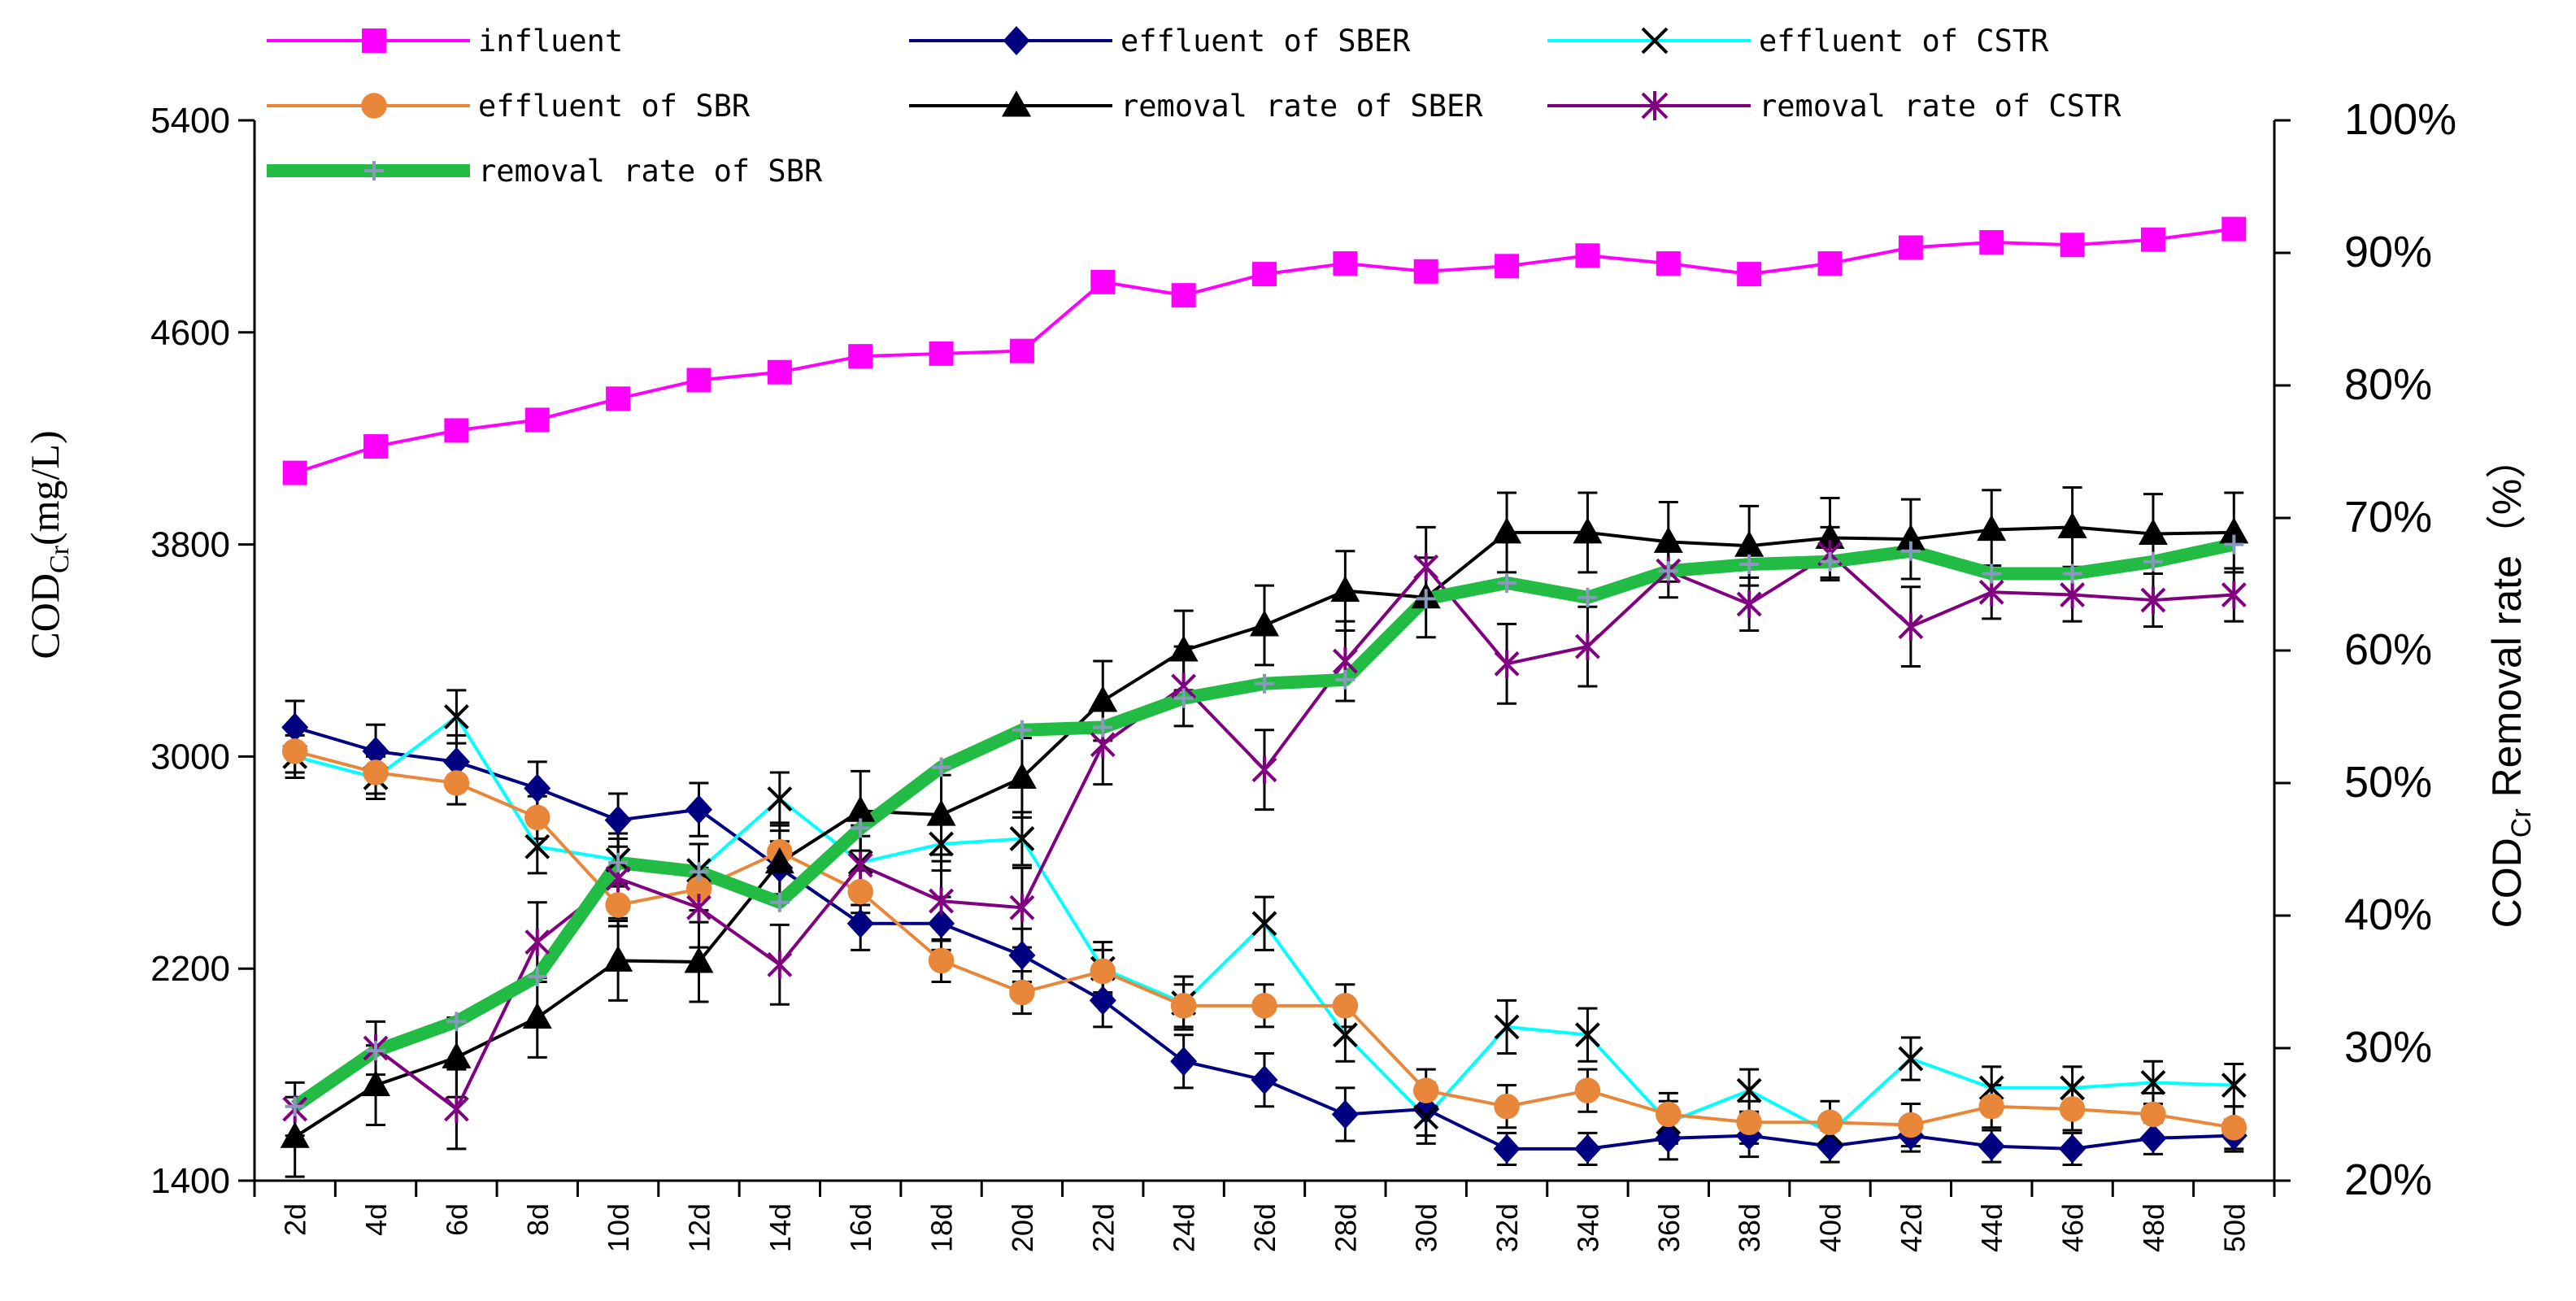 The height and width of the screenshot is (1301, 2576). What do you see at coordinates (1264, 1227) in the screenshot?
I see `x-tick-label: 26d` at bounding box center [1264, 1227].